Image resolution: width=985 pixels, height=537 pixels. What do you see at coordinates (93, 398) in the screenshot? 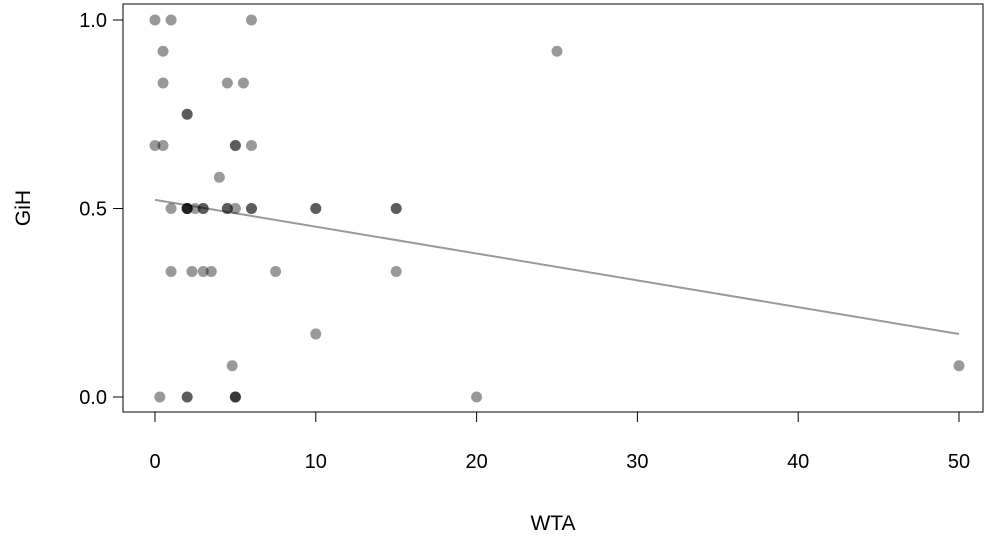
I see `y-tick-label: 0.0` at bounding box center [93, 398].